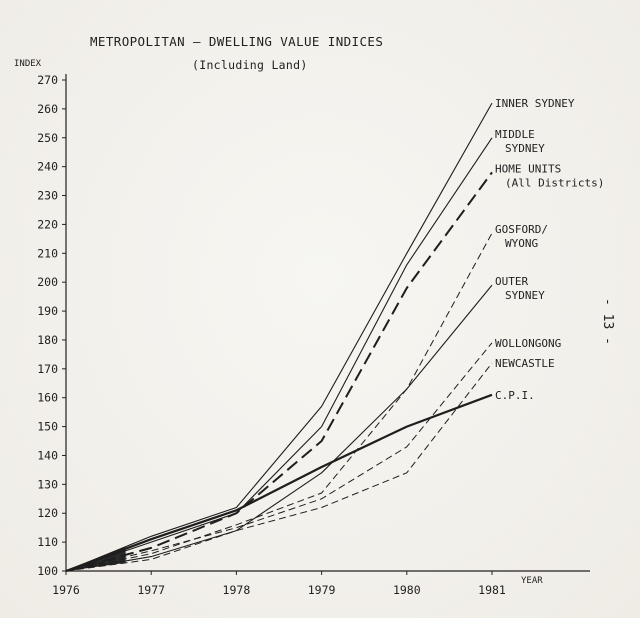  Describe the element at coordinates (47, 369) in the screenshot. I see `y-tick-label: 170` at that location.